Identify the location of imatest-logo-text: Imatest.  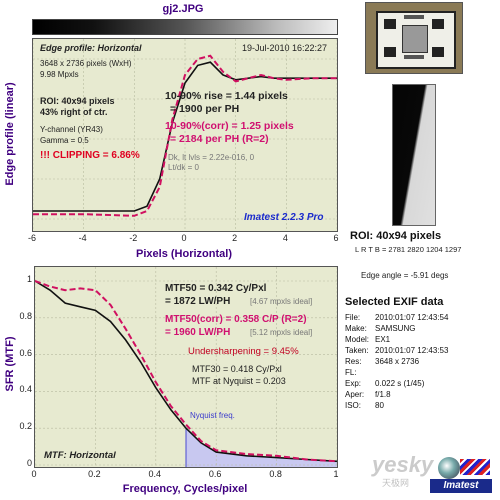
(461, 486).